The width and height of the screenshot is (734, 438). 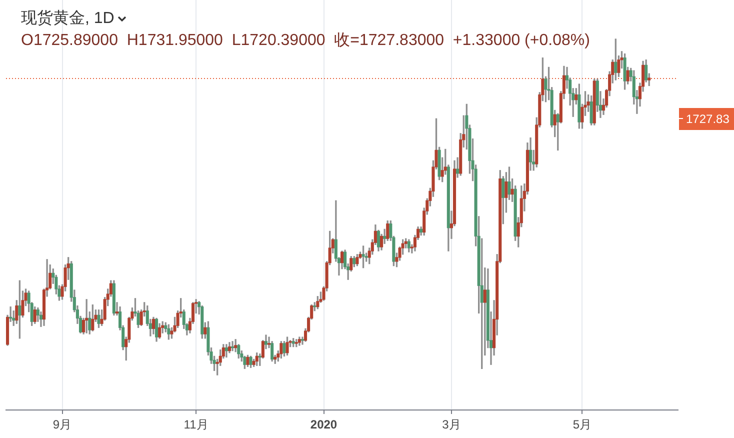 What do you see at coordinates (196, 425) in the screenshot?
I see `x-tick-label: 11月` at bounding box center [196, 425].